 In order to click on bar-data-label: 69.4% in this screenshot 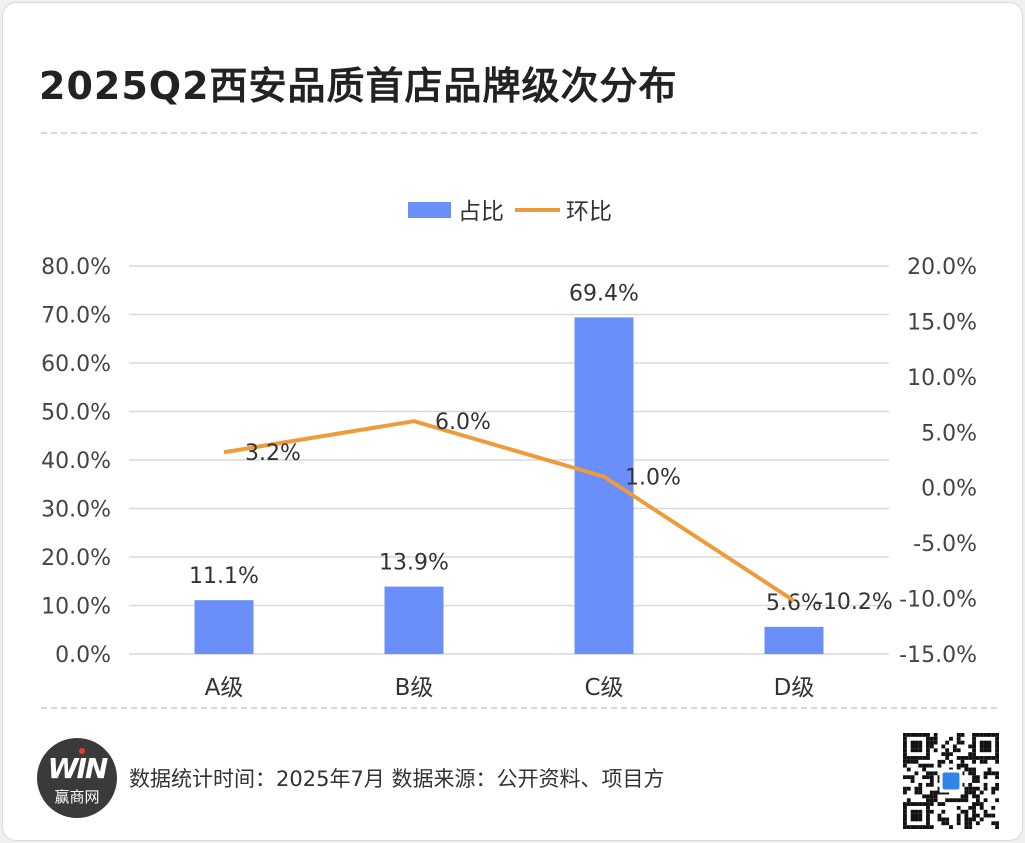, I will do `click(604, 293)`.